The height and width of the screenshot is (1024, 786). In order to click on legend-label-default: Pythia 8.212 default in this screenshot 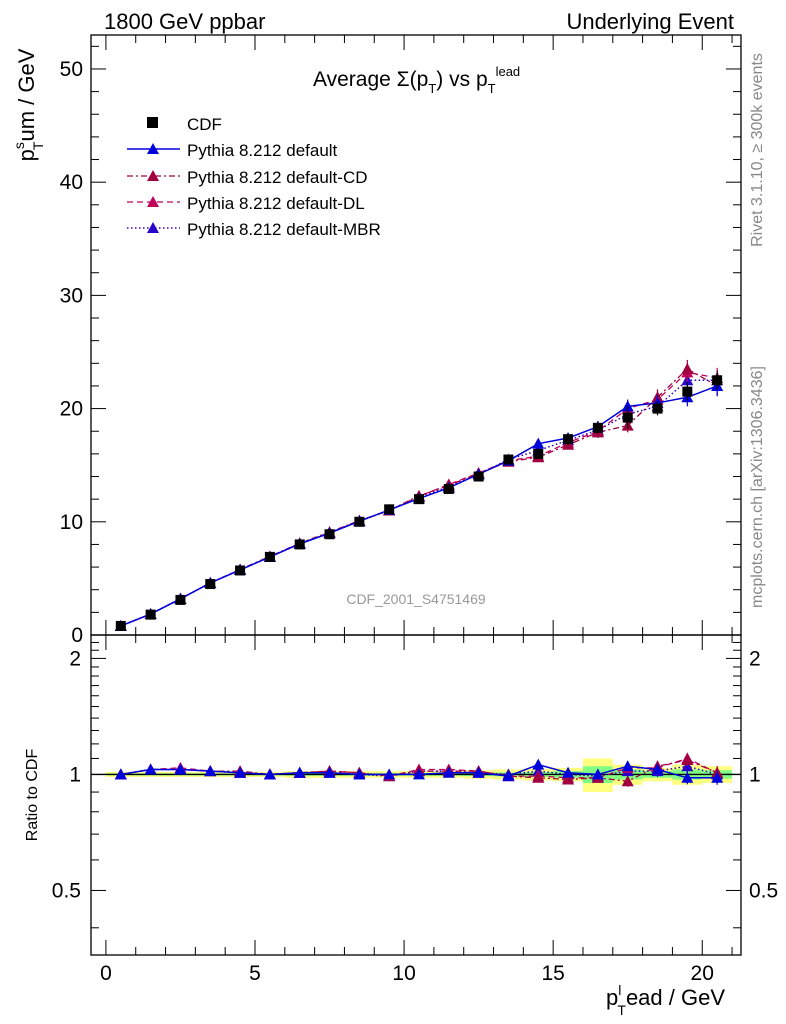, I will do `click(262, 150)`.